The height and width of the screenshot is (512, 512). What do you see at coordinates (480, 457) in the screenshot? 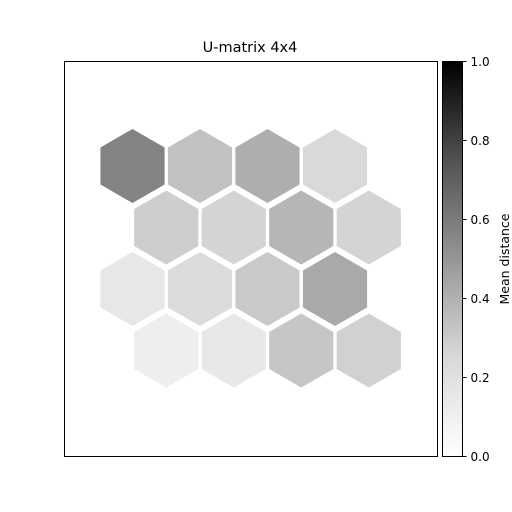
I see `colorbar-tick-label: 0.0` at bounding box center [480, 457].